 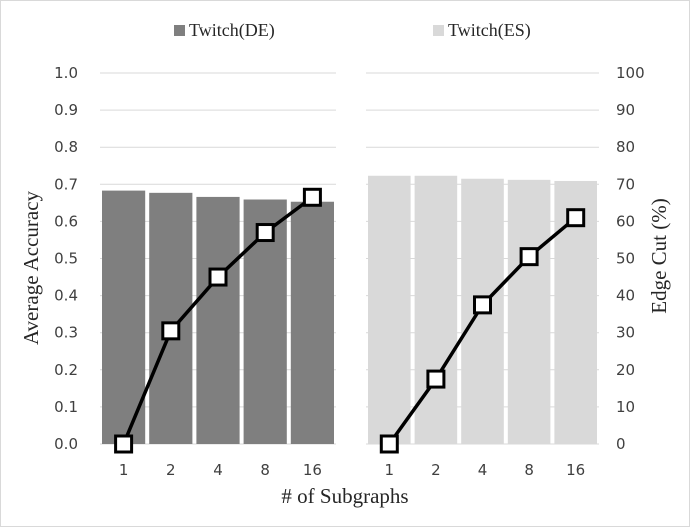 I want to click on y2-tick-label: 10, so click(x=625, y=407).